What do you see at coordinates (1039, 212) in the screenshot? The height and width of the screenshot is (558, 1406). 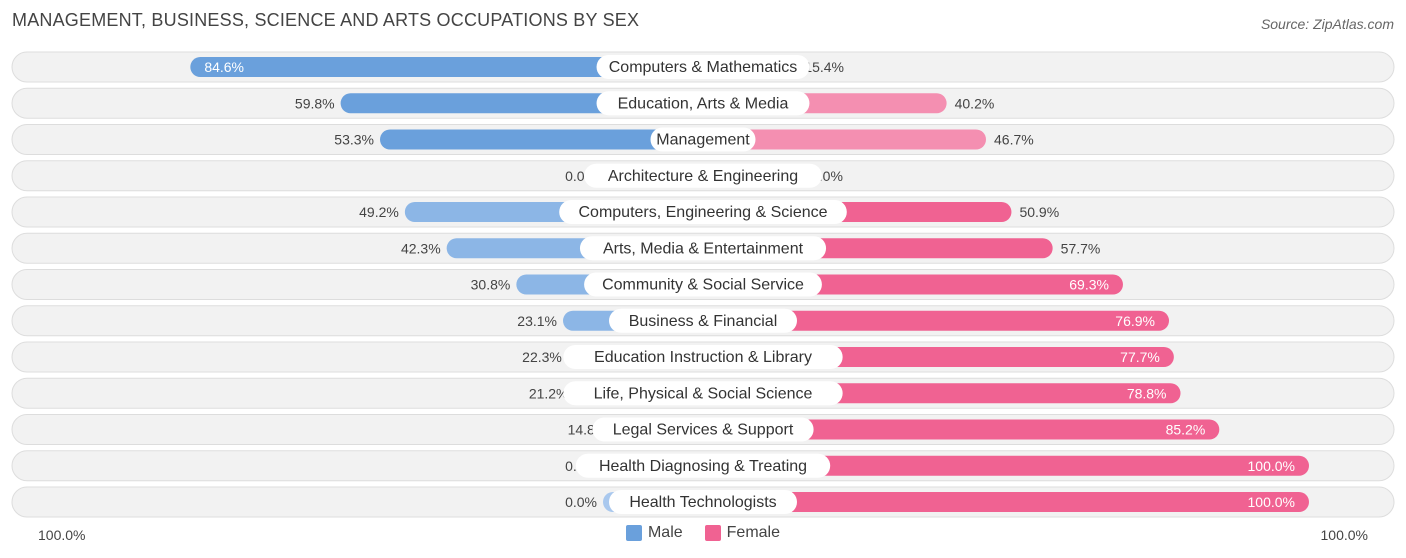 I see `data-label-female: 50.9%` at bounding box center [1039, 212].